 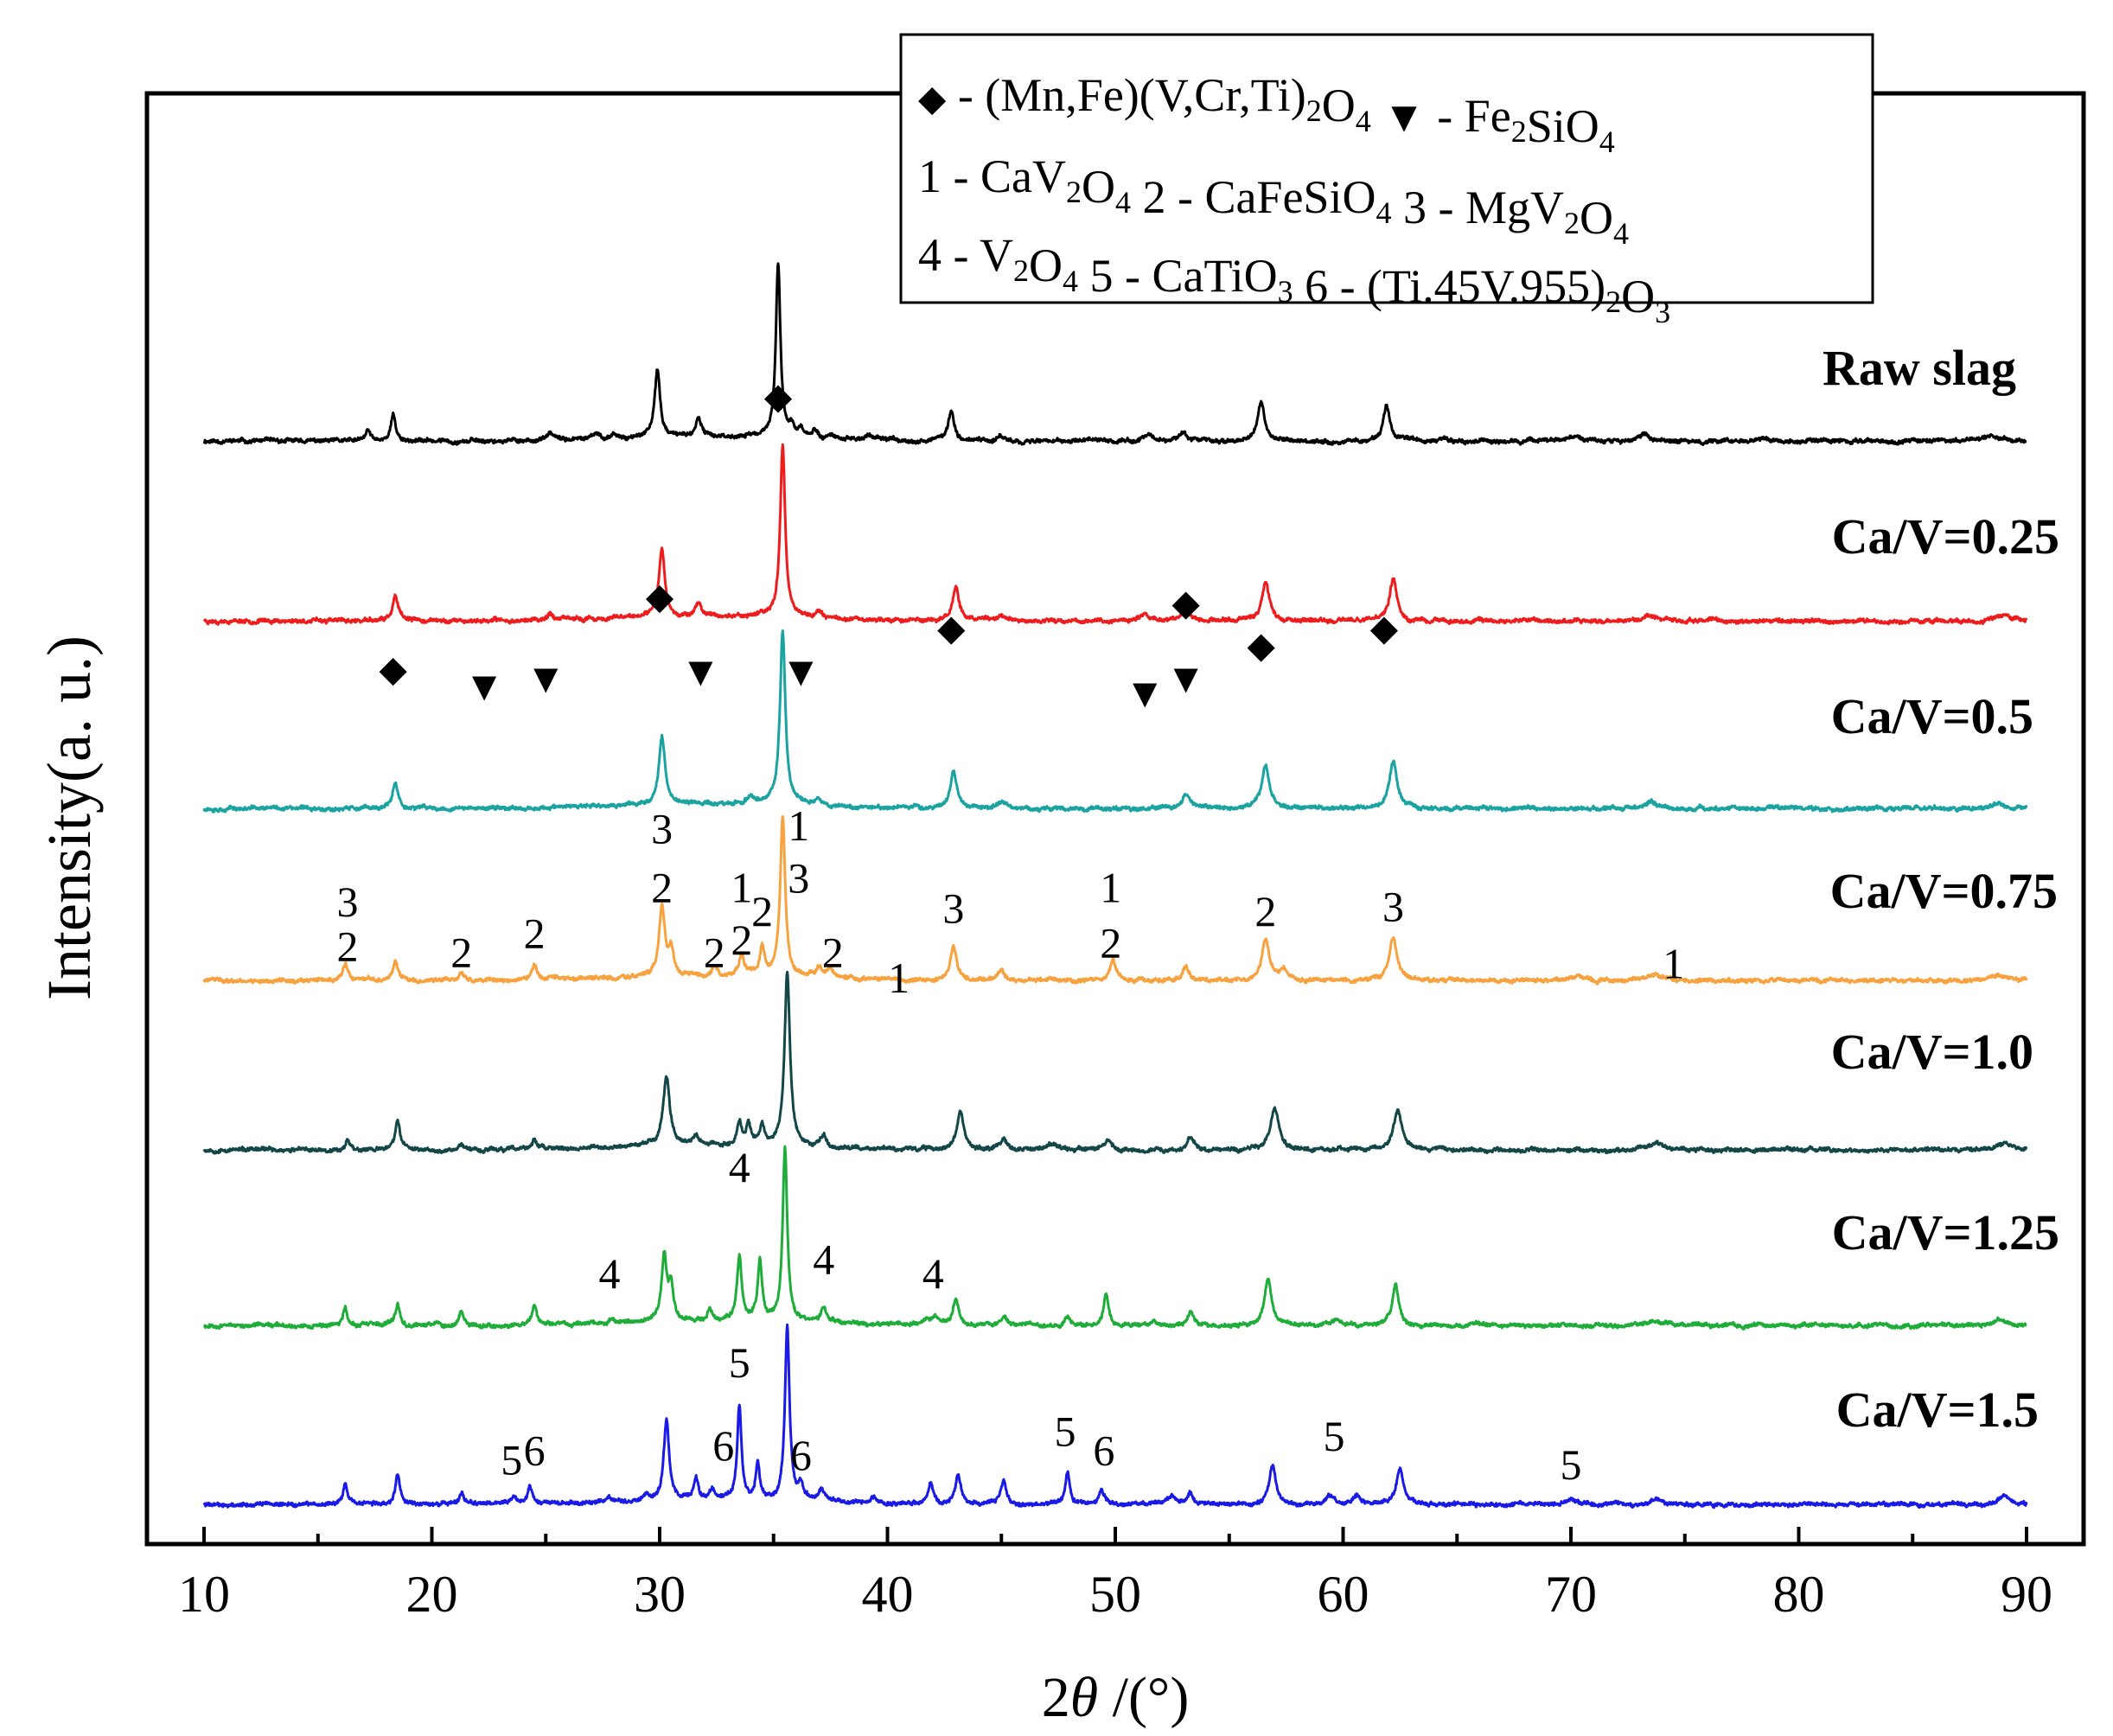 What do you see at coordinates (1477, 207) in the screenshot?
I see `legend-text: 3 - MgV` at bounding box center [1477, 207].